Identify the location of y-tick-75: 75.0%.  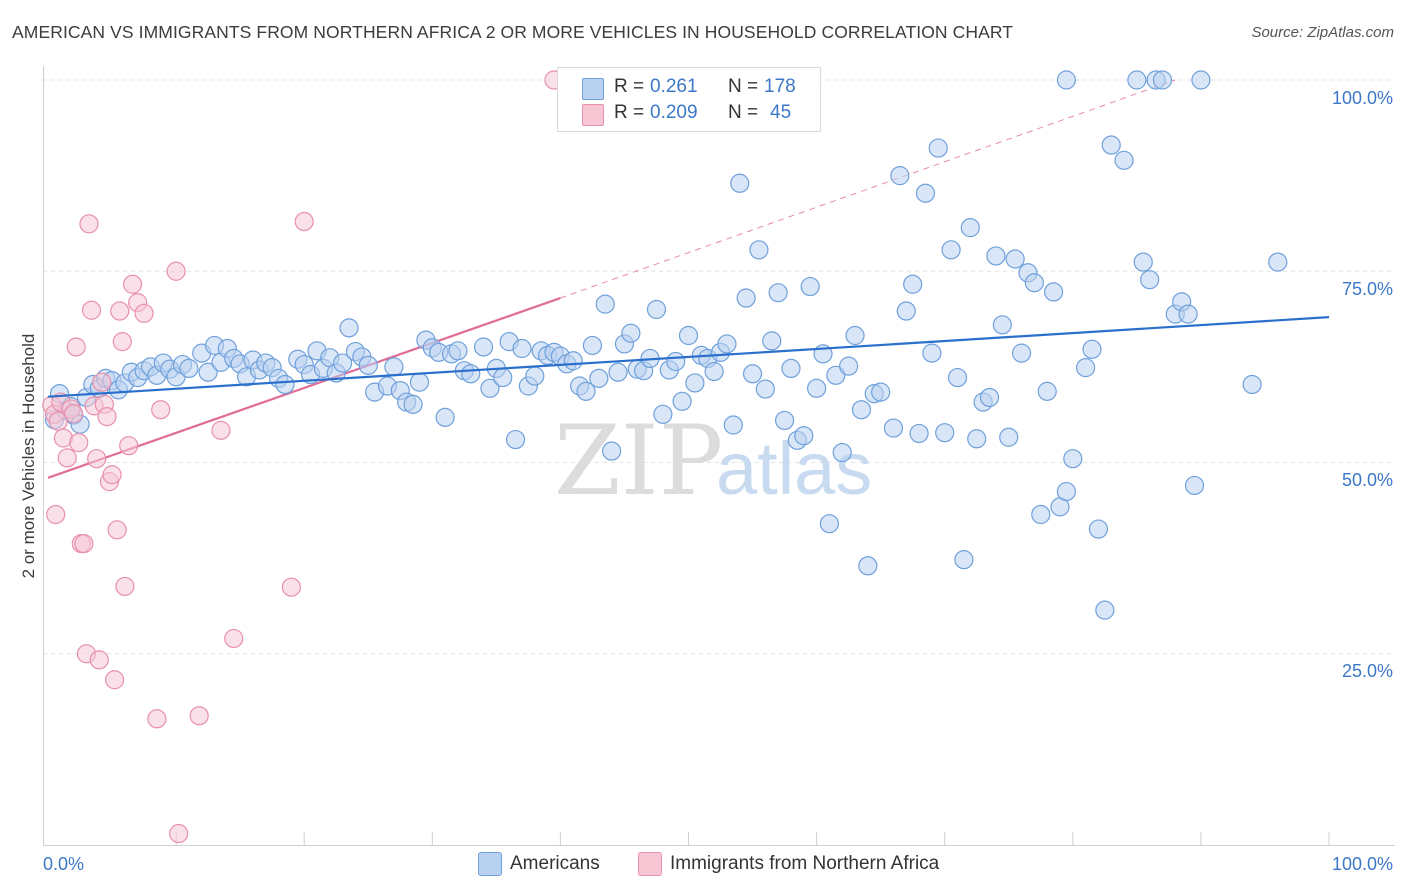
(1367, 289).